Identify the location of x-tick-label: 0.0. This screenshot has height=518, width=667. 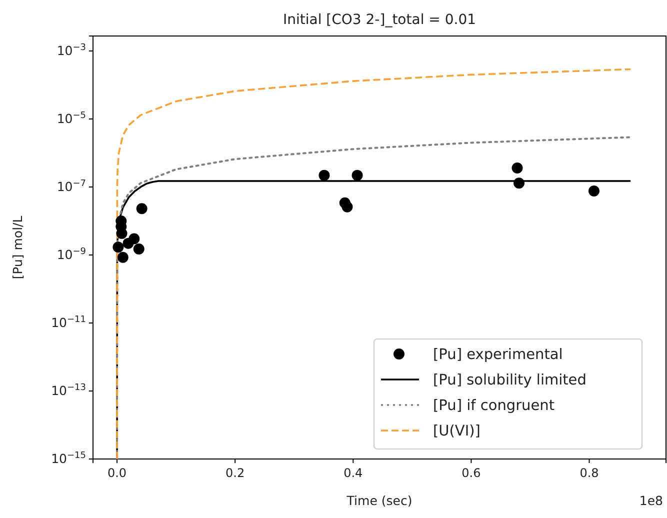
(117, 473).